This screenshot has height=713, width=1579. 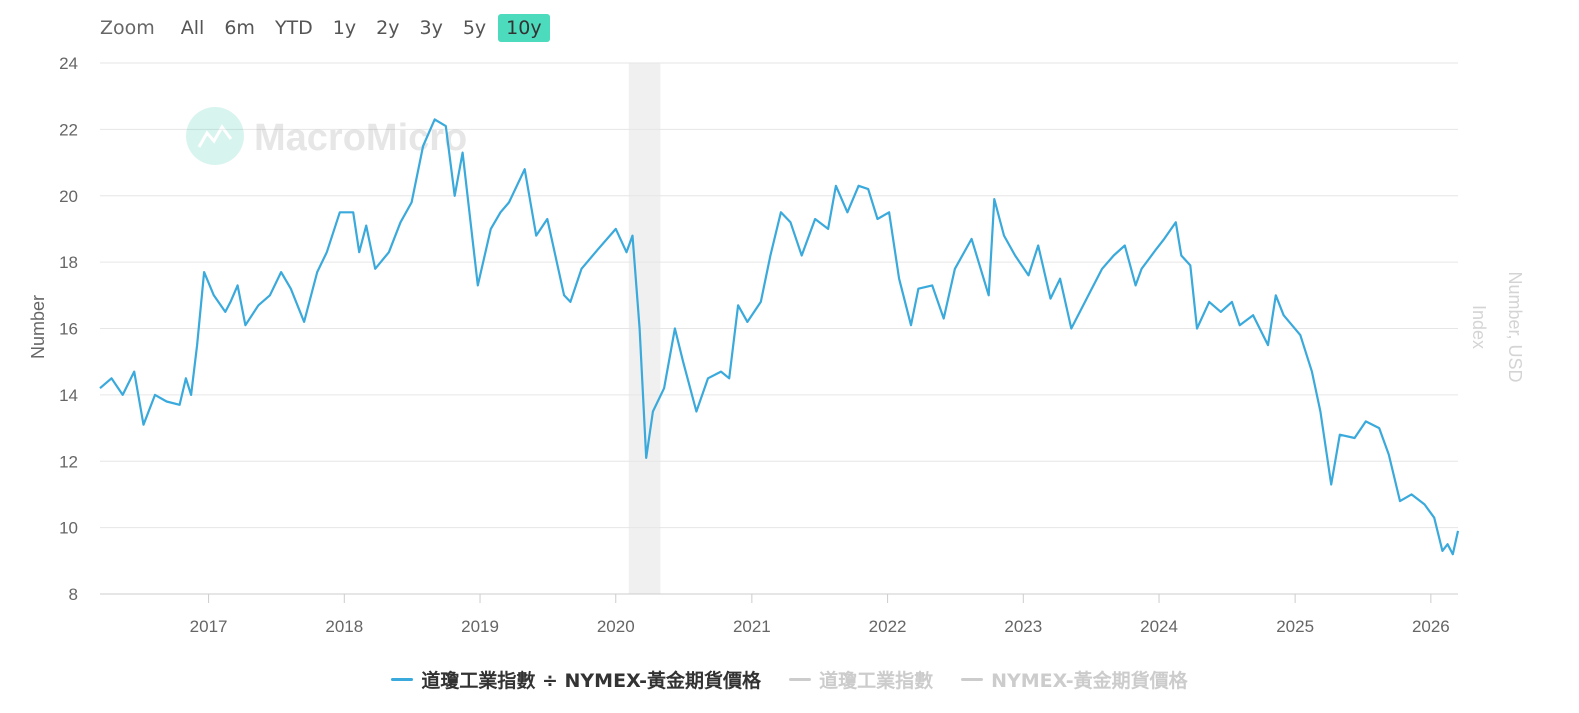 What do you see at coordinates (239, 28) in the screenshot?
I see `range-button-6m: 6m` at bounding box center [239, 28].